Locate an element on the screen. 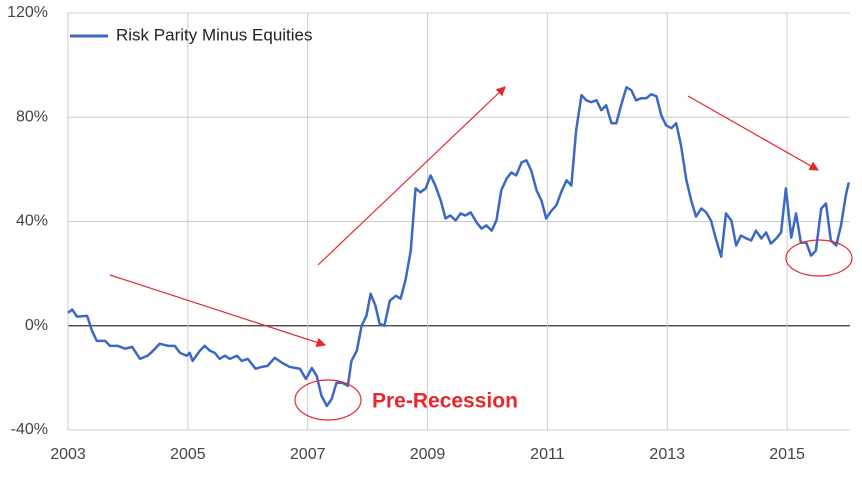 The height and width of the screenshot is (478, 862). y-tick-label: 80% is located at coordinates (32, 116).